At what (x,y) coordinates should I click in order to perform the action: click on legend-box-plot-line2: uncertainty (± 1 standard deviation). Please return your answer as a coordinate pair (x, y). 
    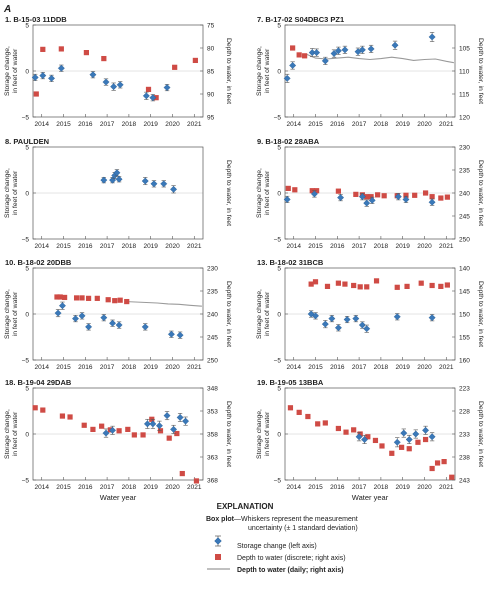
    Looking at the image, I should click on (303, 528).